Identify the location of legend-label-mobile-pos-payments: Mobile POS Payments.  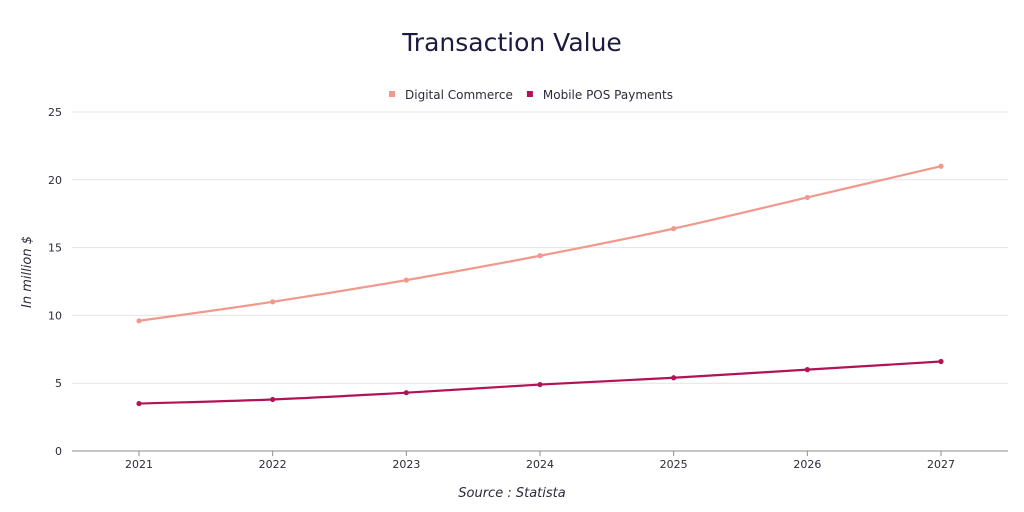
(608, 95).